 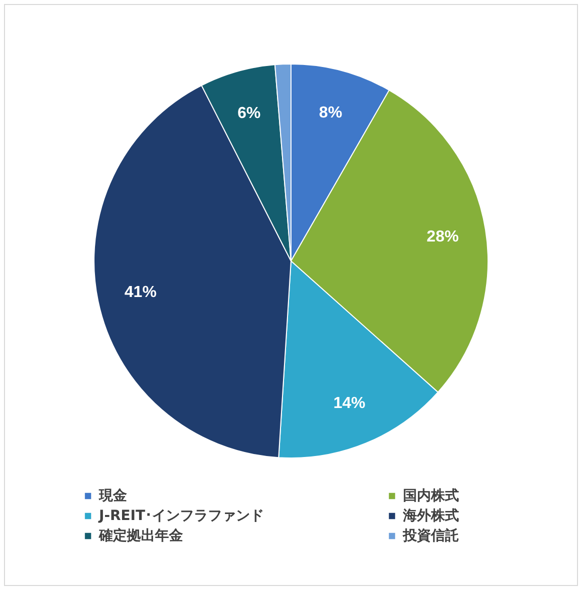 What do you see at coordinates (141, 535) in the screenshot?
I see `legend-label: 確定拠出年金` at bounding box center [141, 535].